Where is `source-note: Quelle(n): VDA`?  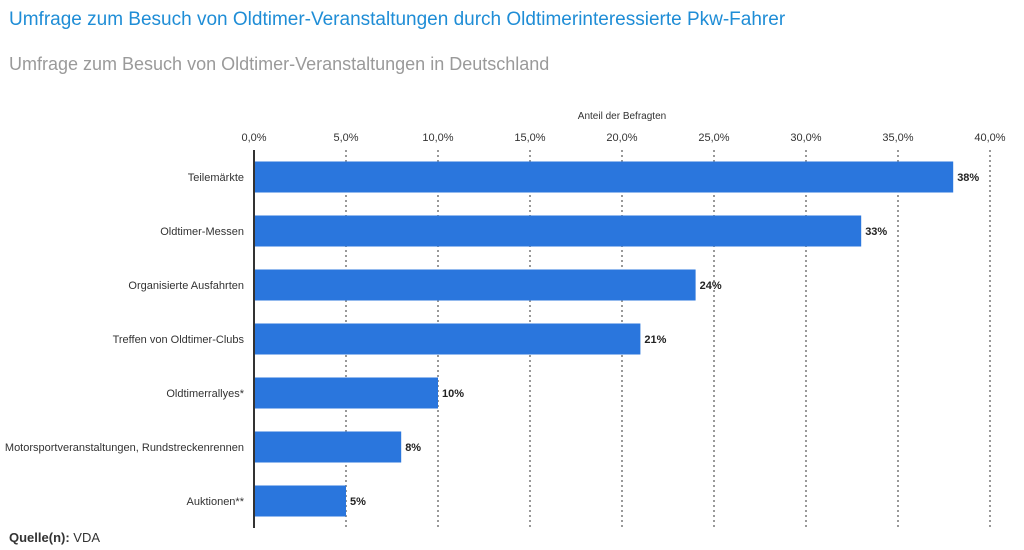 source-note: Quelle(n): VDA is located at coordinates (54, 537).